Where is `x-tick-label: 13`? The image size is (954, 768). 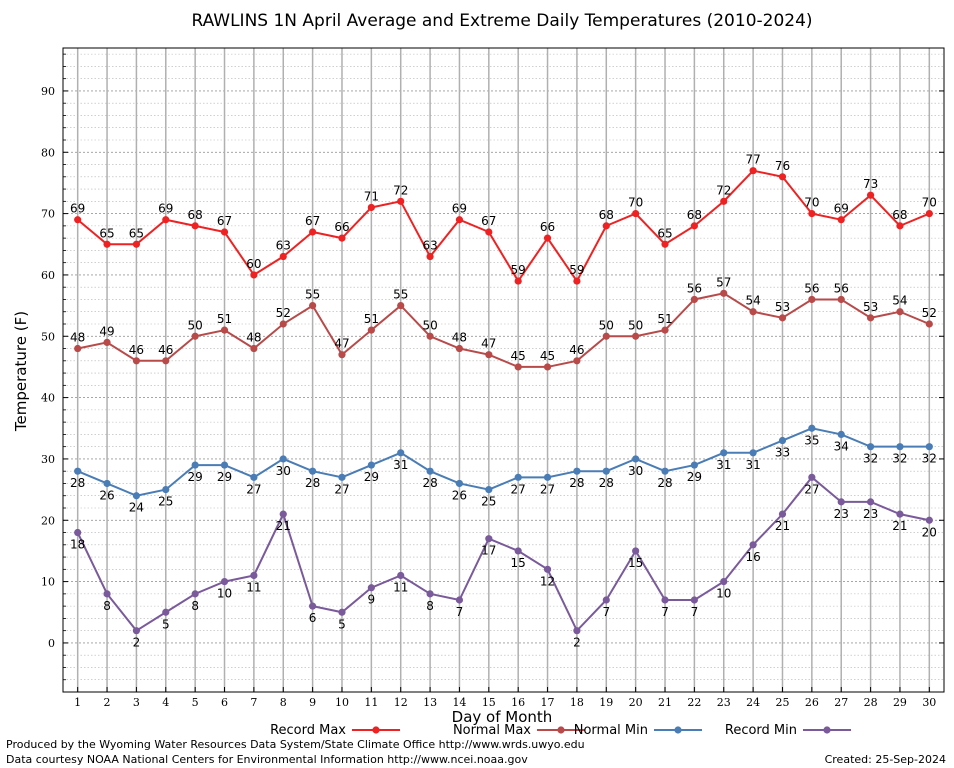
x-tick-label: 13 is located at coordinates (430, 702).